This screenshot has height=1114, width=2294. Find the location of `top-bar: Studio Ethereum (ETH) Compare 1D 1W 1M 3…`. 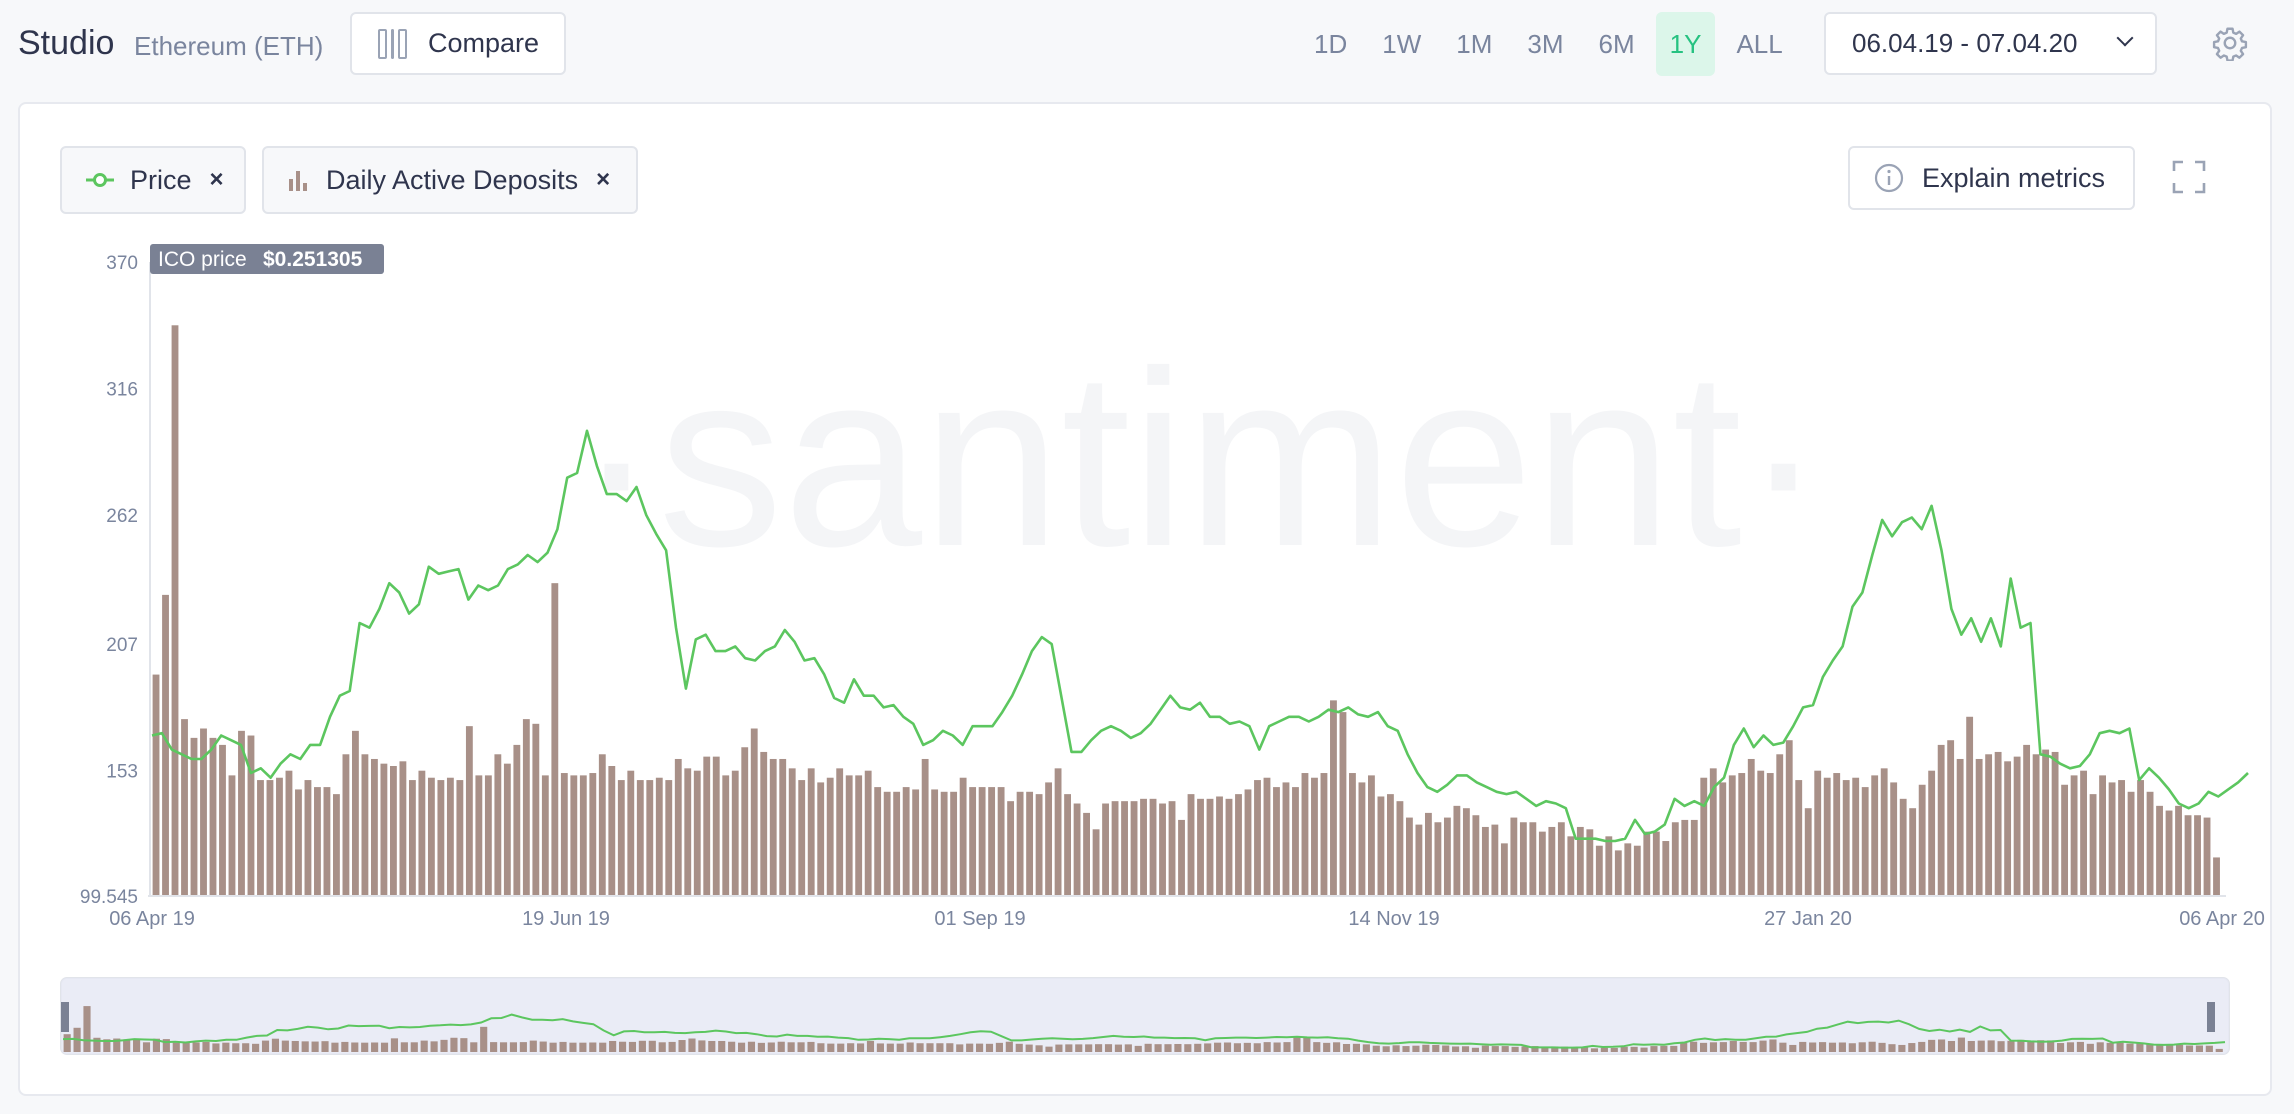

top-bar: Studio Ethereum (ETH) Compare 1D 1W 1M 3… is located at coordinates (1147, 45).